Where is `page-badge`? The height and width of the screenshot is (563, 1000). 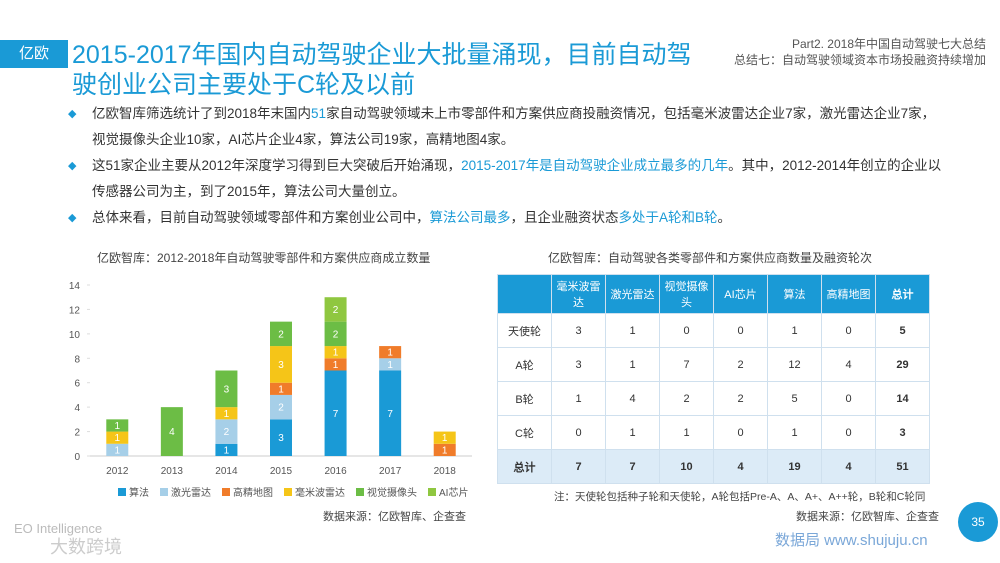
page-badge is located at coordinates (978, 522).